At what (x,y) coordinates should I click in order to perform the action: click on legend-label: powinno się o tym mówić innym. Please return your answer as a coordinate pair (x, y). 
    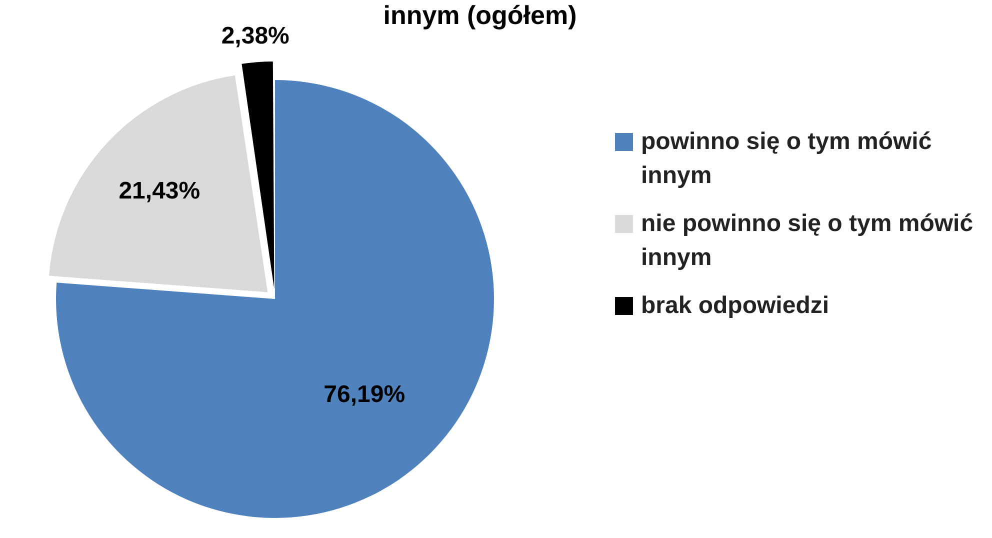
    Looking at the image, I should click on (787, 159).